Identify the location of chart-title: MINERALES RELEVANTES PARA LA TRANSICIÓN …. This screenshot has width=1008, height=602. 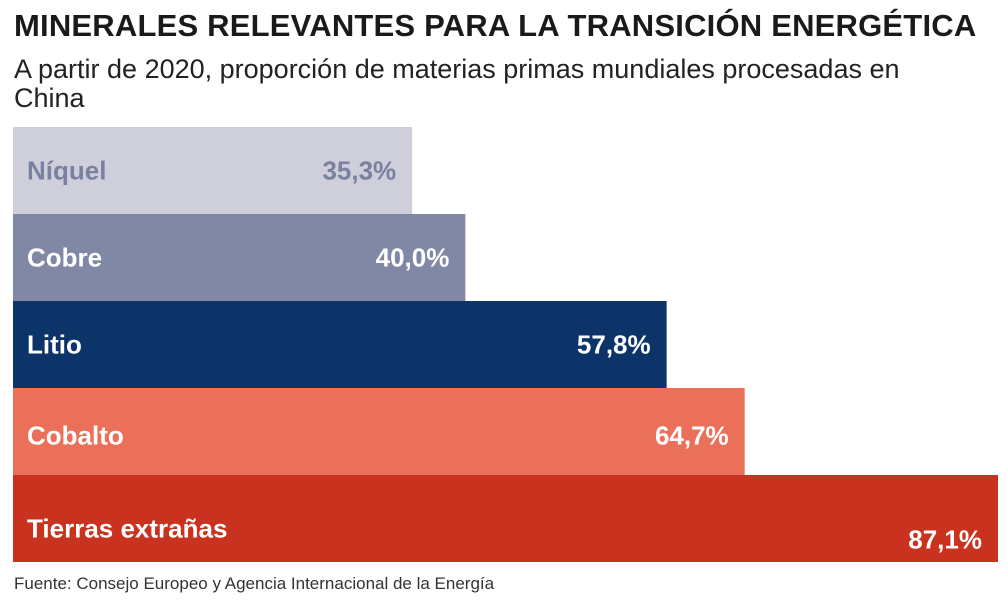
(495, 25).